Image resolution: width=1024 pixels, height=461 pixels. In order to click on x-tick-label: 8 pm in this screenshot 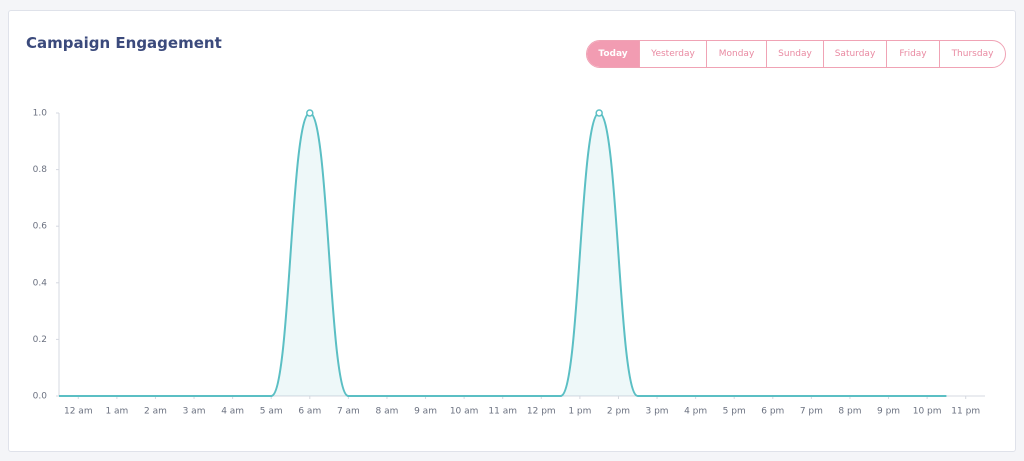, I will do `click(849, 412)`.